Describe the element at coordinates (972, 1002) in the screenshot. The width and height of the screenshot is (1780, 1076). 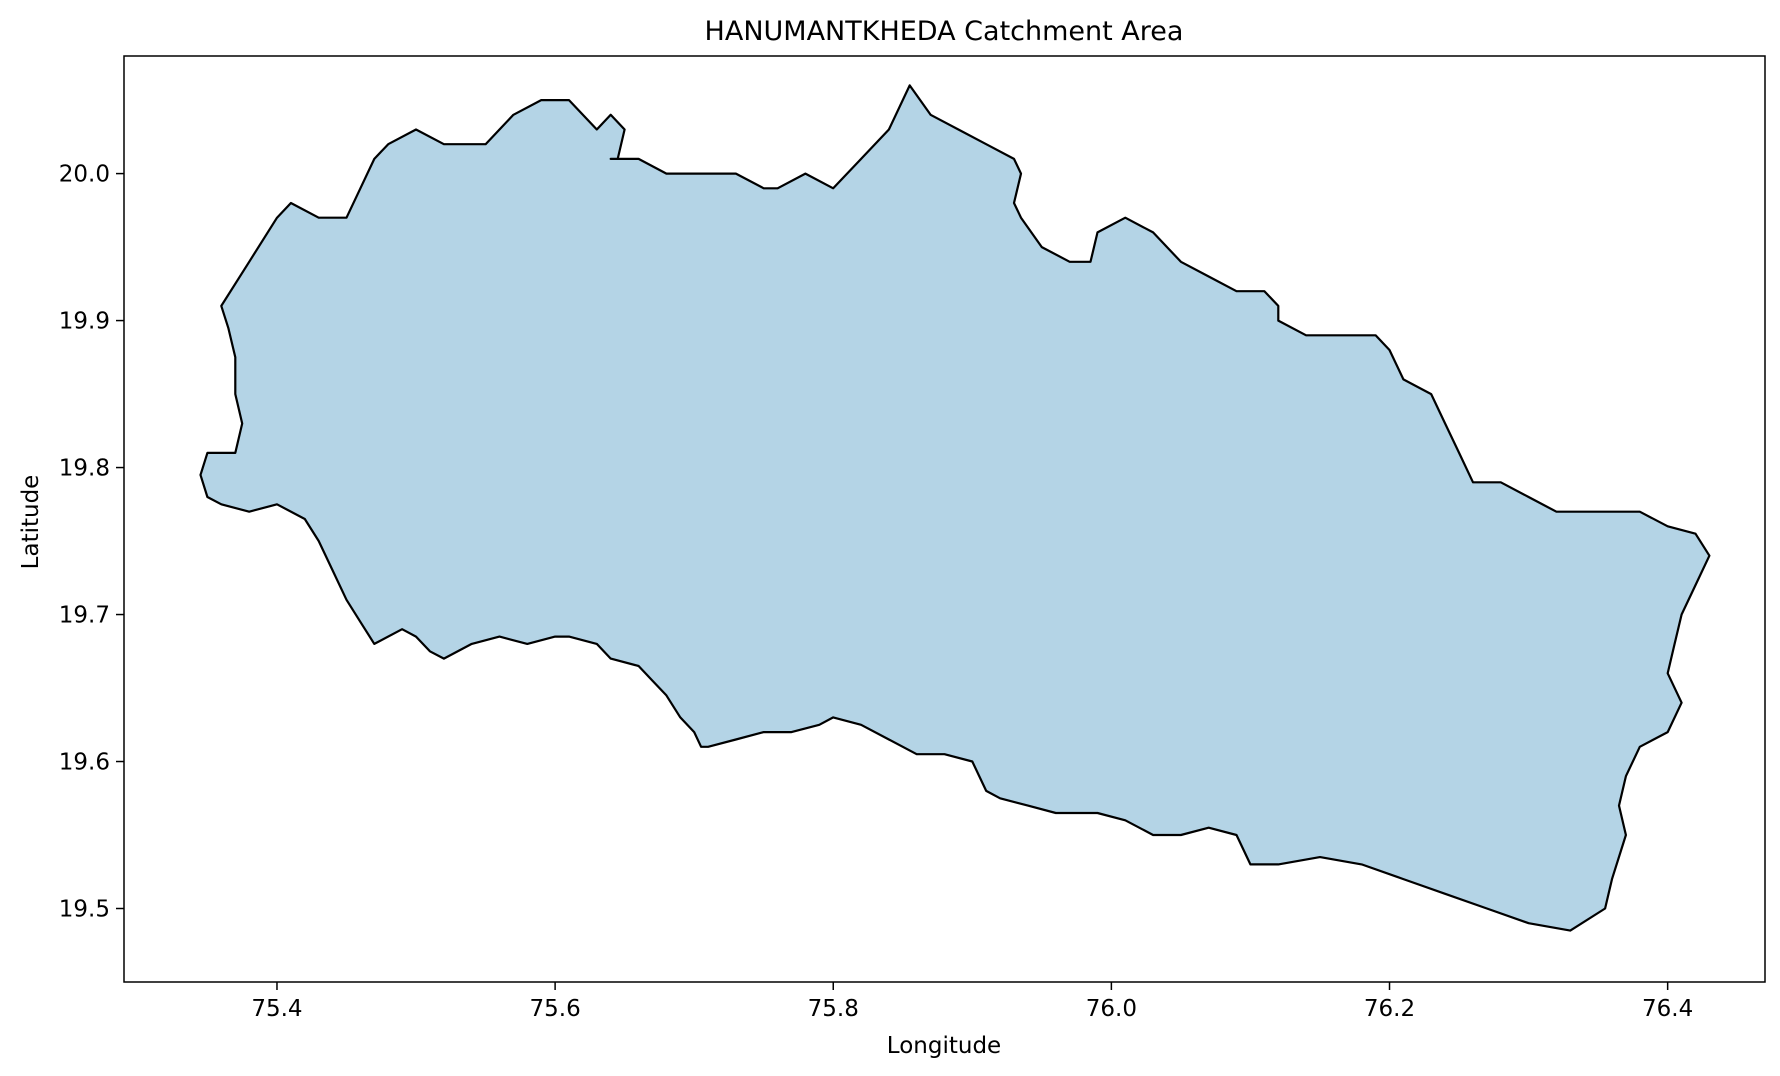
I see `x-axis: 75.4 75.6 75.8 76.0 76.2 76.4` at that location.